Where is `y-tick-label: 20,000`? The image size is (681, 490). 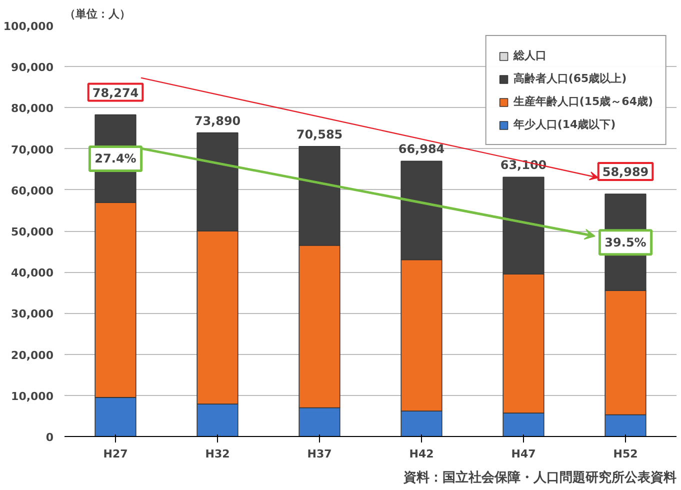
y-tick-label: 20,000 is located at coordinates (32, 355).